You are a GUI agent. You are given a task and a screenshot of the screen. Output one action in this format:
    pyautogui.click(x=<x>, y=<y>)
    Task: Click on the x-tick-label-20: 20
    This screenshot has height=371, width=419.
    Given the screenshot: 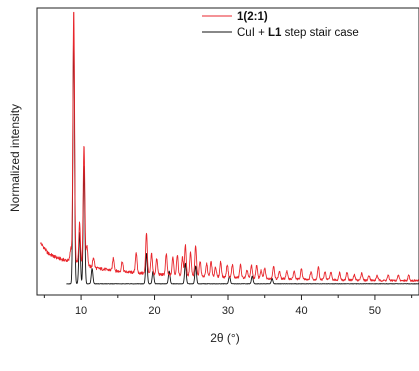 What is the action you would take?
    pyautogui.click(x=154, y=311)
    